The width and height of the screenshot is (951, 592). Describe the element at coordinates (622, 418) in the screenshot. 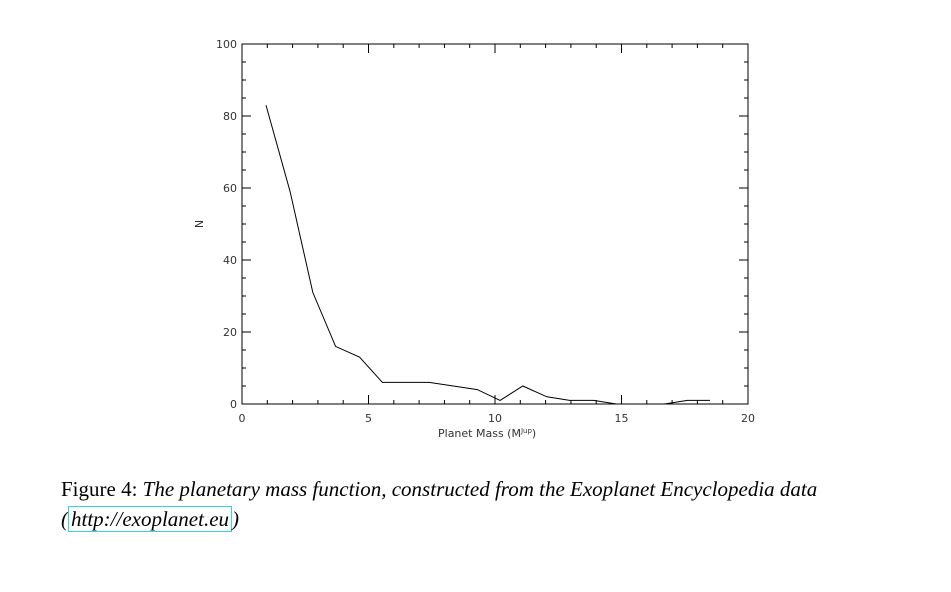

I see `x-tick-label: 15` at that location.